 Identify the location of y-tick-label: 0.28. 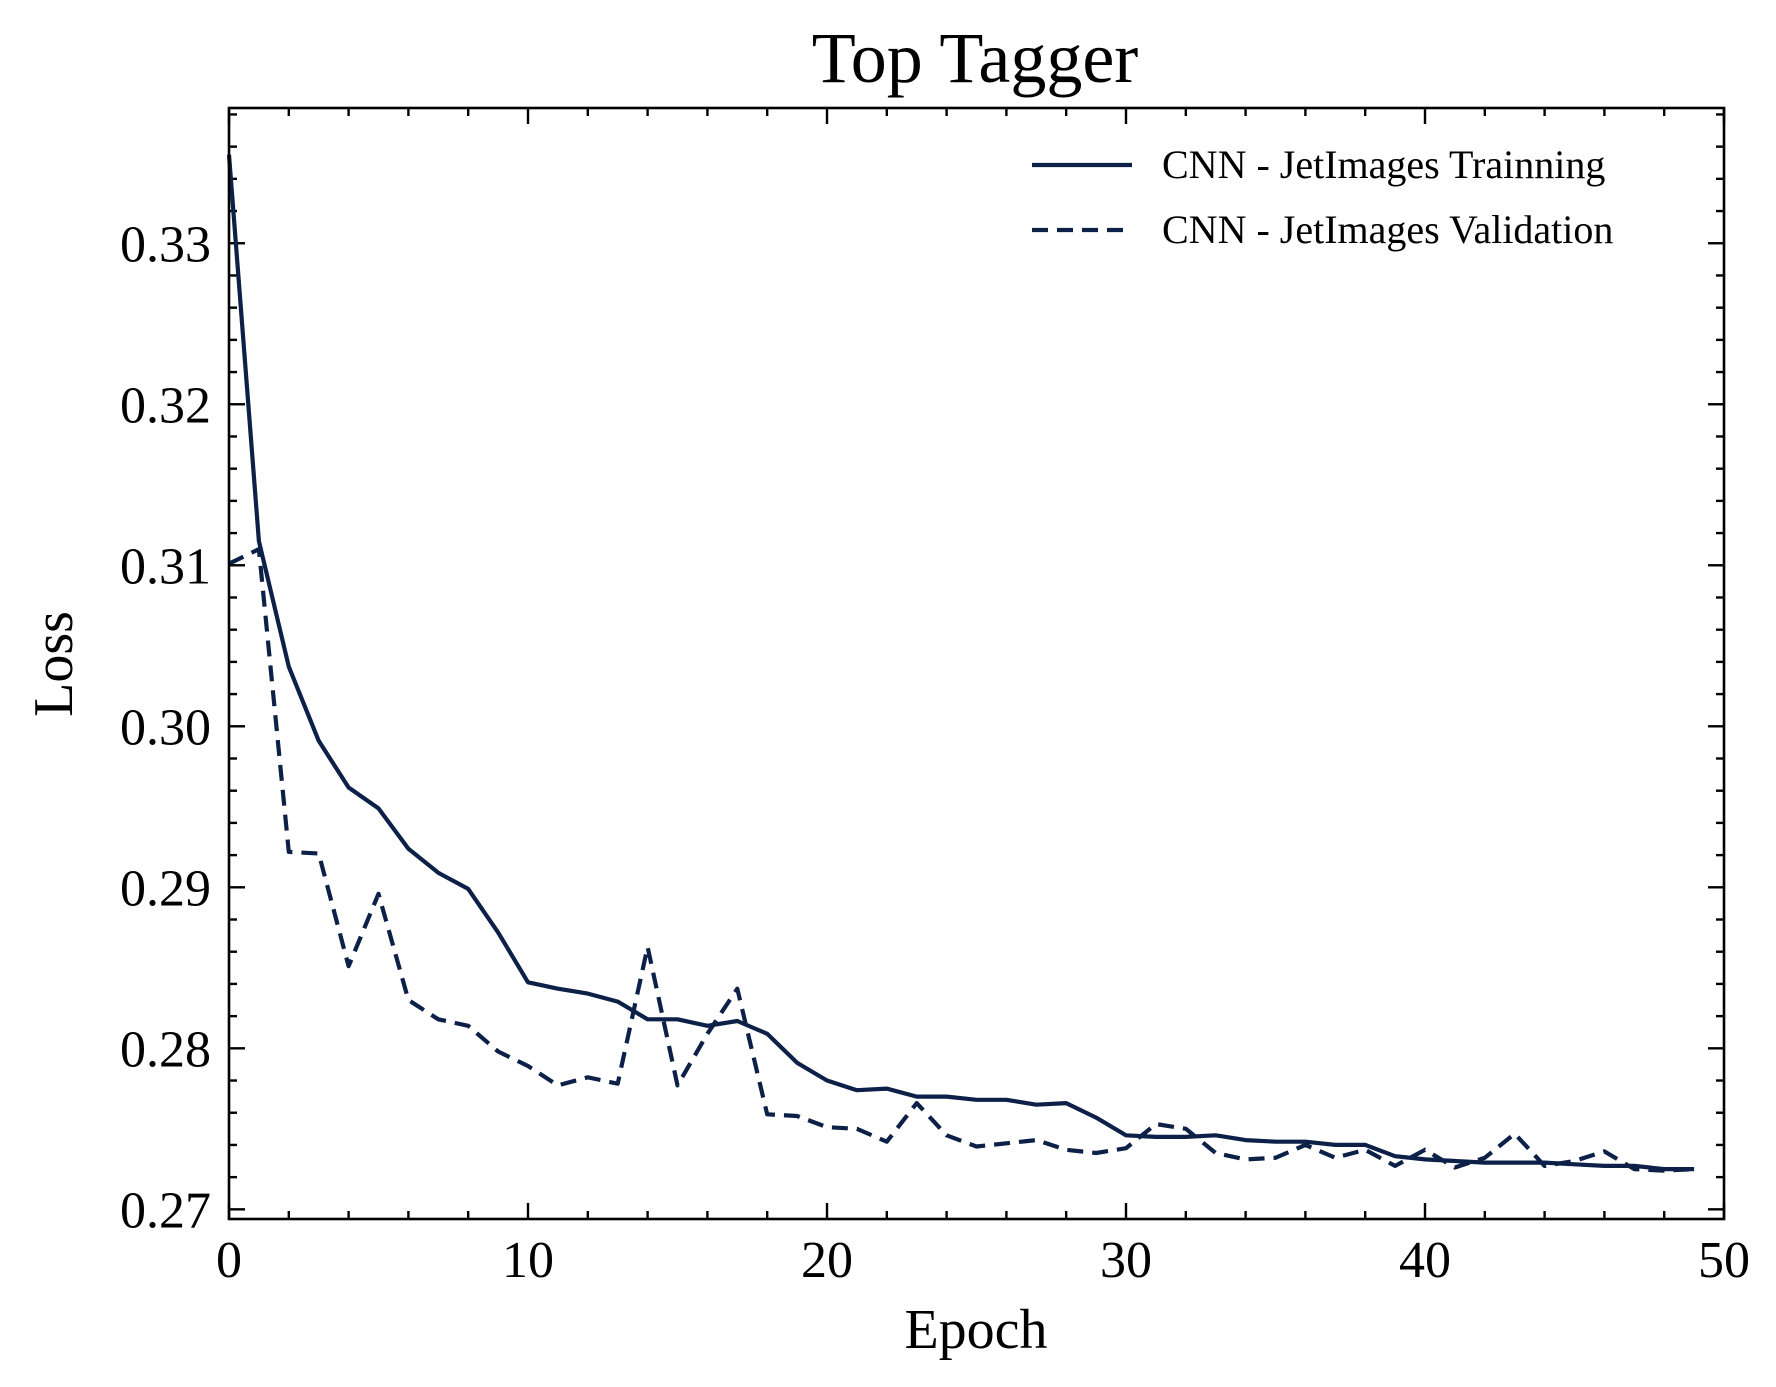
(165, 1049).